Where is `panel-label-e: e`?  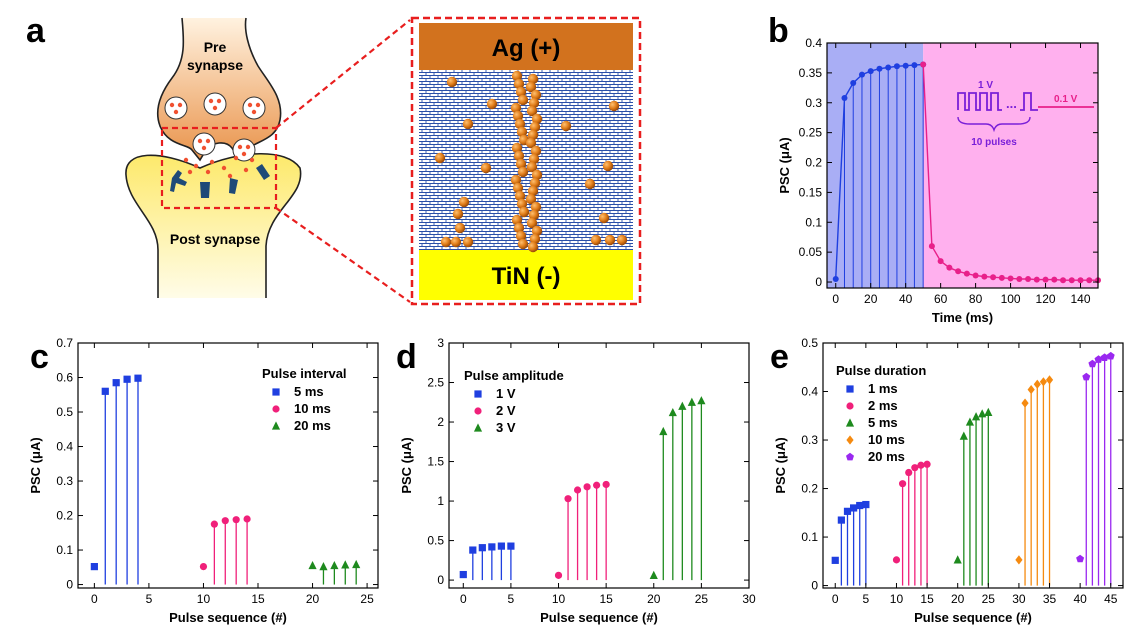 panel-label-e: e is located at coordinates (779, 357).